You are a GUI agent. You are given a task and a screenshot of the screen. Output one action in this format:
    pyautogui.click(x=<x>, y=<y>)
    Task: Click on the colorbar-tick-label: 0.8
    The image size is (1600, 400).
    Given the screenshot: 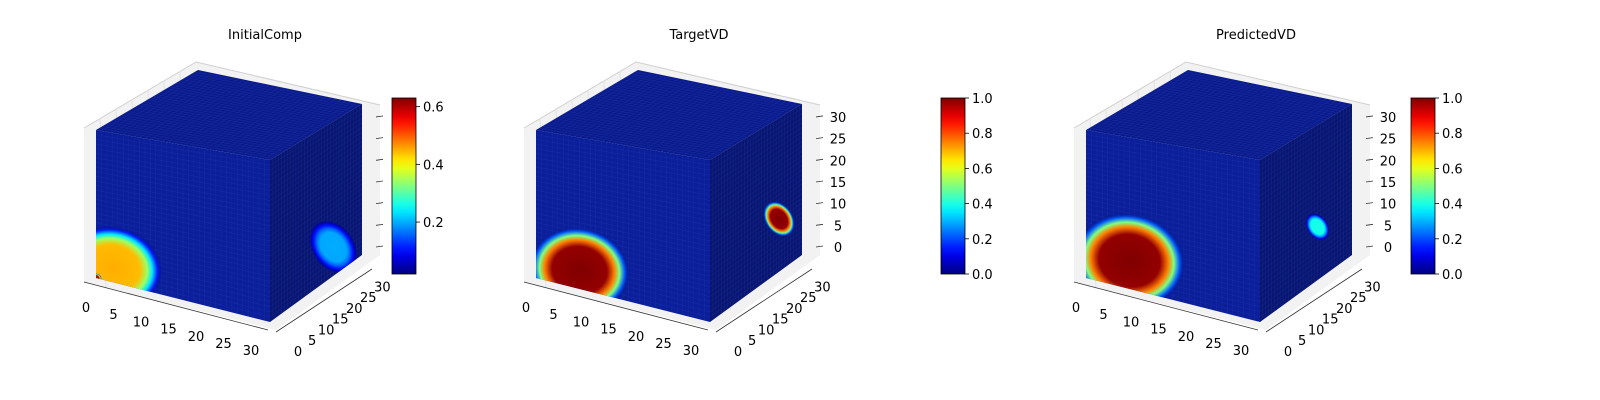 What is the action you would take?
    pyautogui.click(x=1452, y=134)
    